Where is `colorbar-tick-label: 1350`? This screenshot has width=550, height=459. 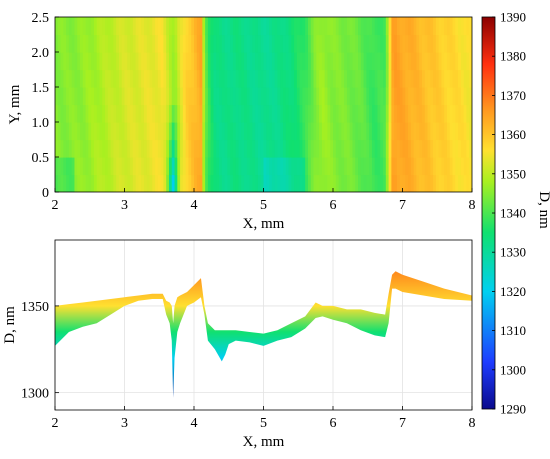 colorbar-tick-label: 1350 is located at coordinates (513, 173).